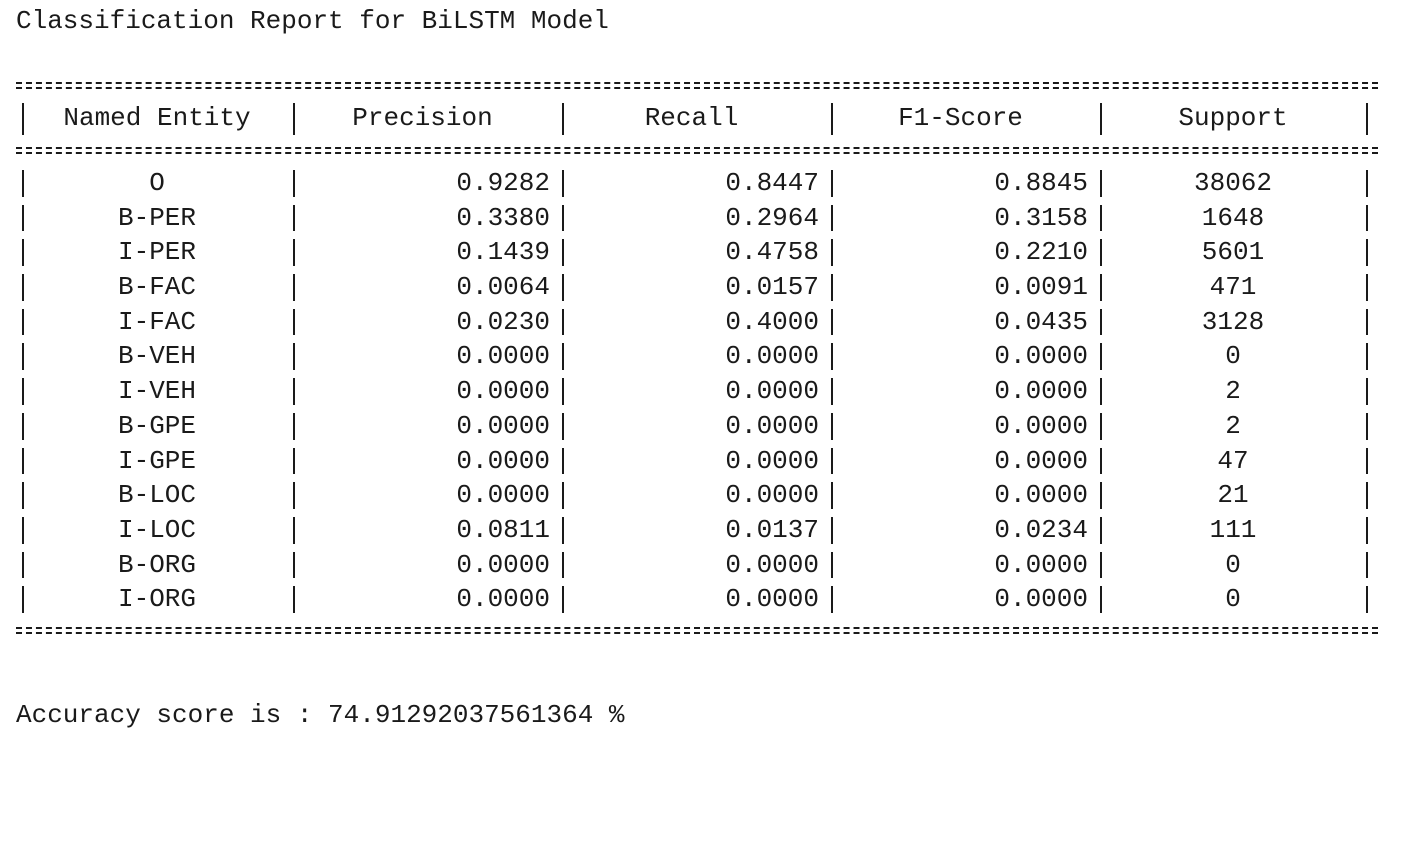 This screenshot has width=1410, height=843. Describe the element at coordinates (772, 321) in the screenshot. I see `recall-cell: 0.4000` at that location.